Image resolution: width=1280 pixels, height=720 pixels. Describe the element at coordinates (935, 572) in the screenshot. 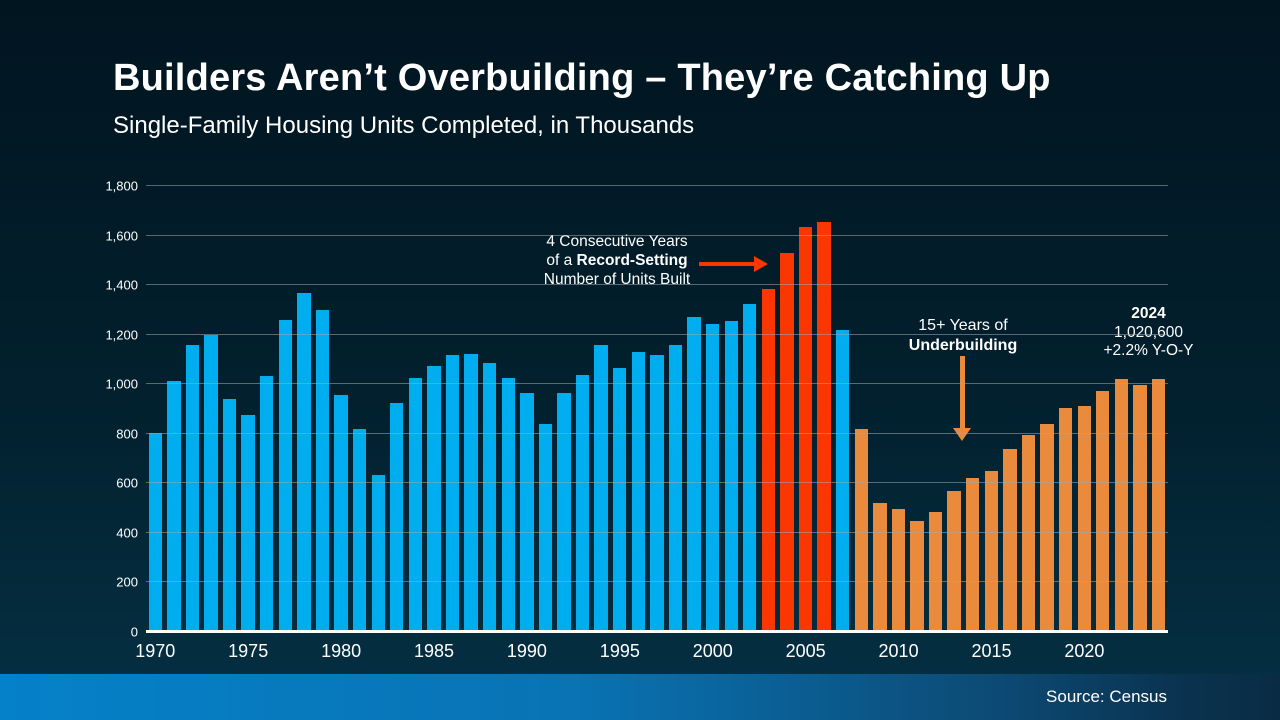

I see `bar-2012` at that location.